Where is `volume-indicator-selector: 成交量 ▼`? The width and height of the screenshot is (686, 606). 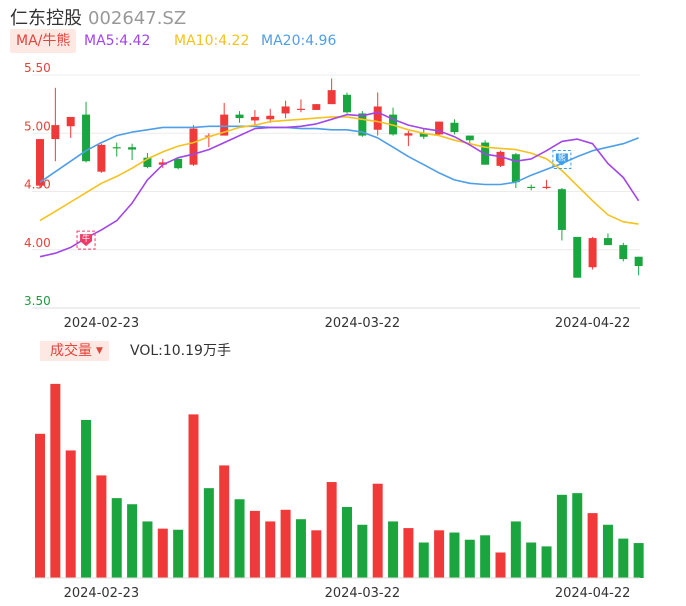
volume-indicator-selector: 成交量 ▼ is located at coordinates (74, 351).